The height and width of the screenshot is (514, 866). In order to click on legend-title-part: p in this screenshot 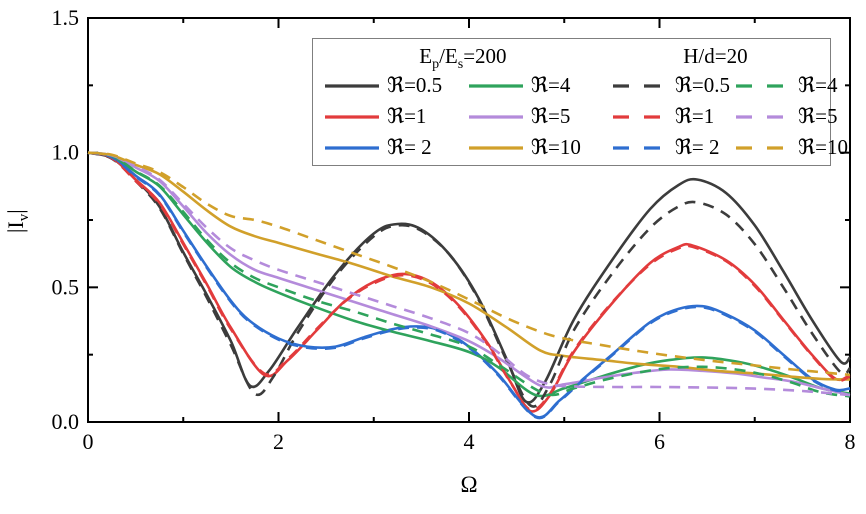, I will do `click(436, 65)`.